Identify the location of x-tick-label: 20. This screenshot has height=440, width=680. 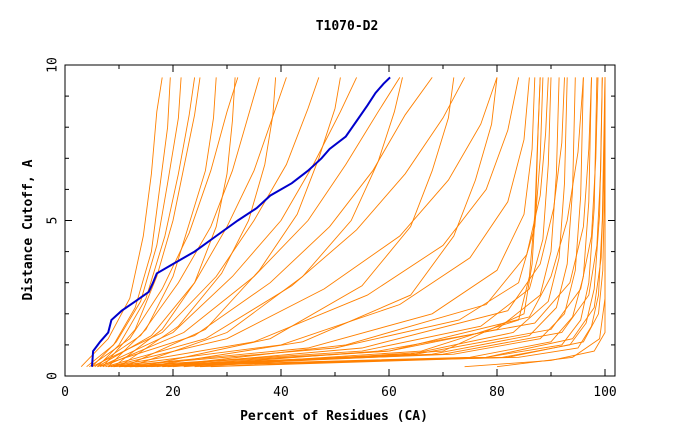
(173, 392).